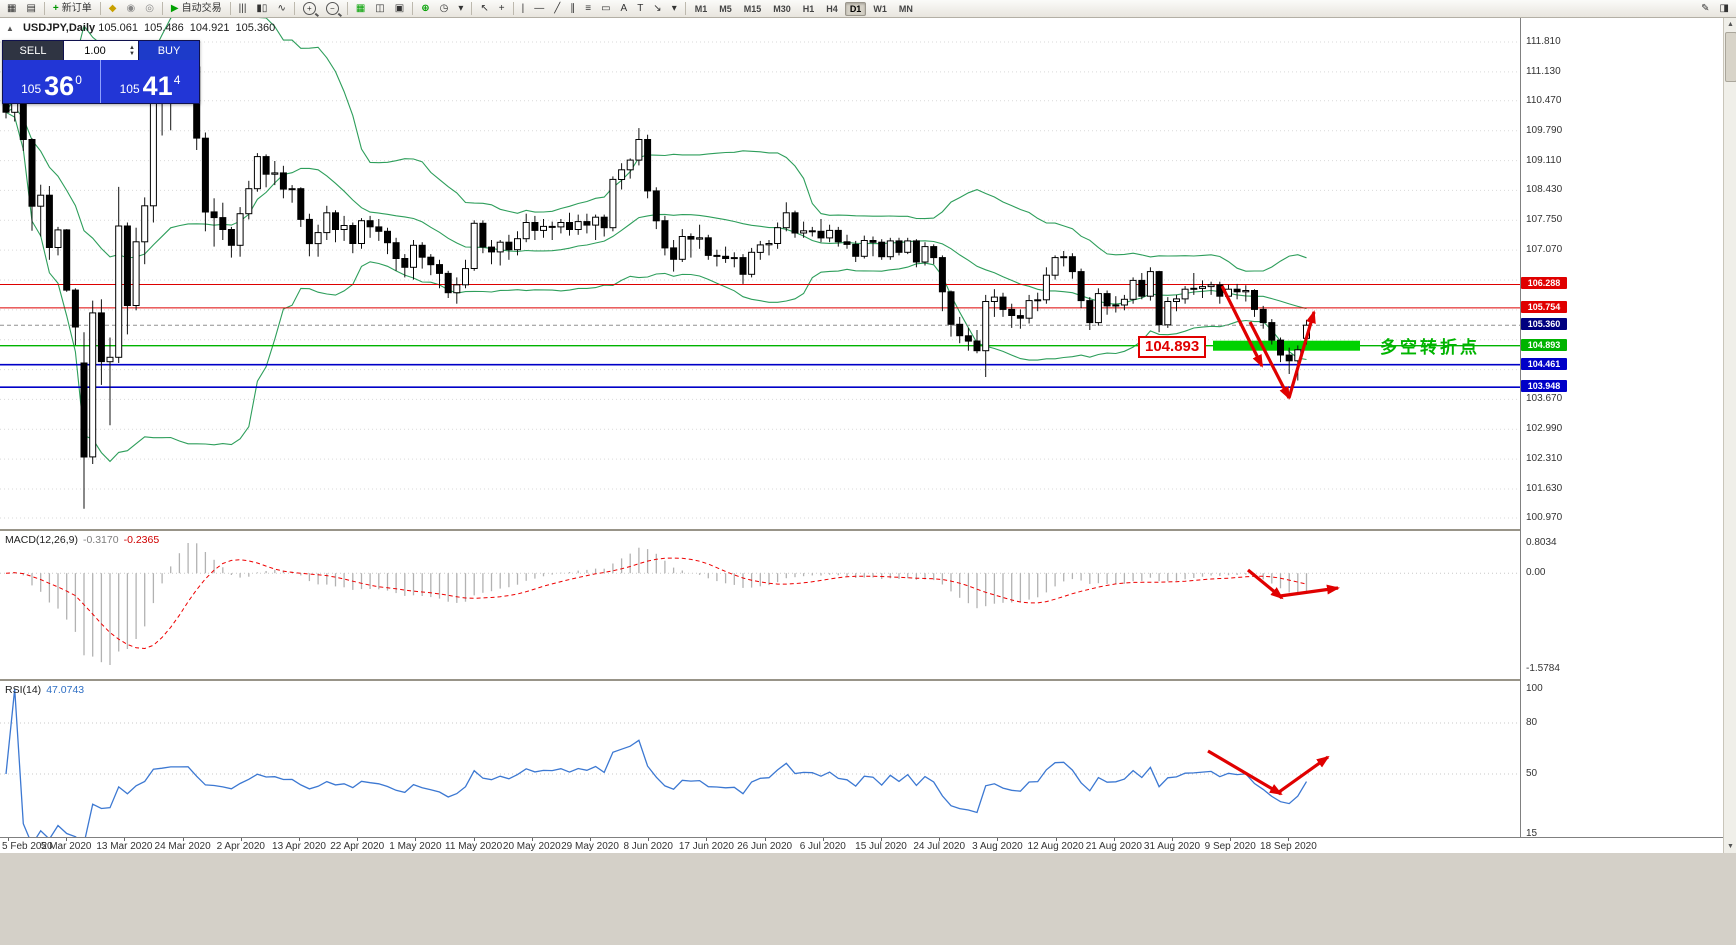 Image resolution: width=1736 pixels, height=945 pixels. Describe the element at coordinates (399, 8) in the screenshot. I see `arrange-windows-icon: ▣` at that location.